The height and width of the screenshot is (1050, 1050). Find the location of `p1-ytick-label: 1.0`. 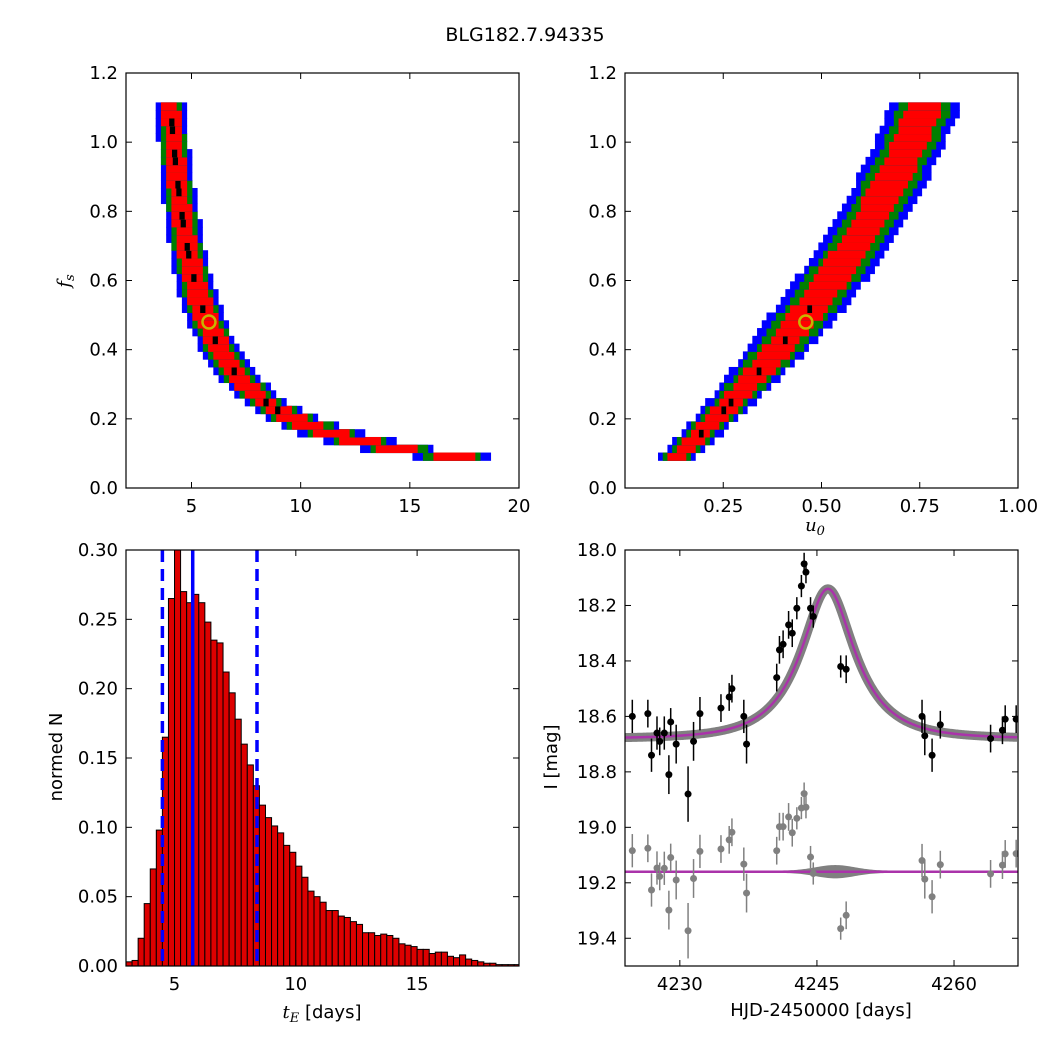

p1-ytick-label: 1.0 is located at coordinates (103, 142).